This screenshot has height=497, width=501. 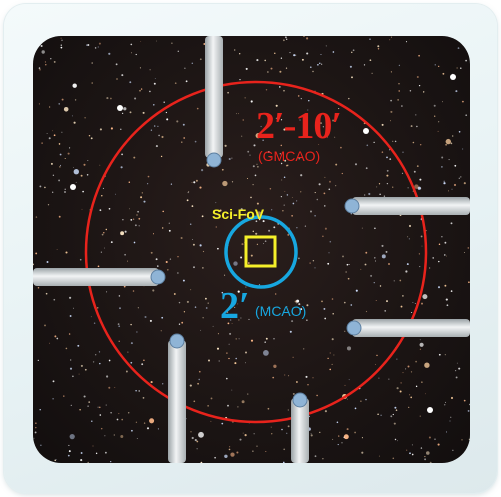 What do you see at coordinates (352, 206) in the screenshot?
I see `probe-tip-right-upper` at bounding box center [352, 206].